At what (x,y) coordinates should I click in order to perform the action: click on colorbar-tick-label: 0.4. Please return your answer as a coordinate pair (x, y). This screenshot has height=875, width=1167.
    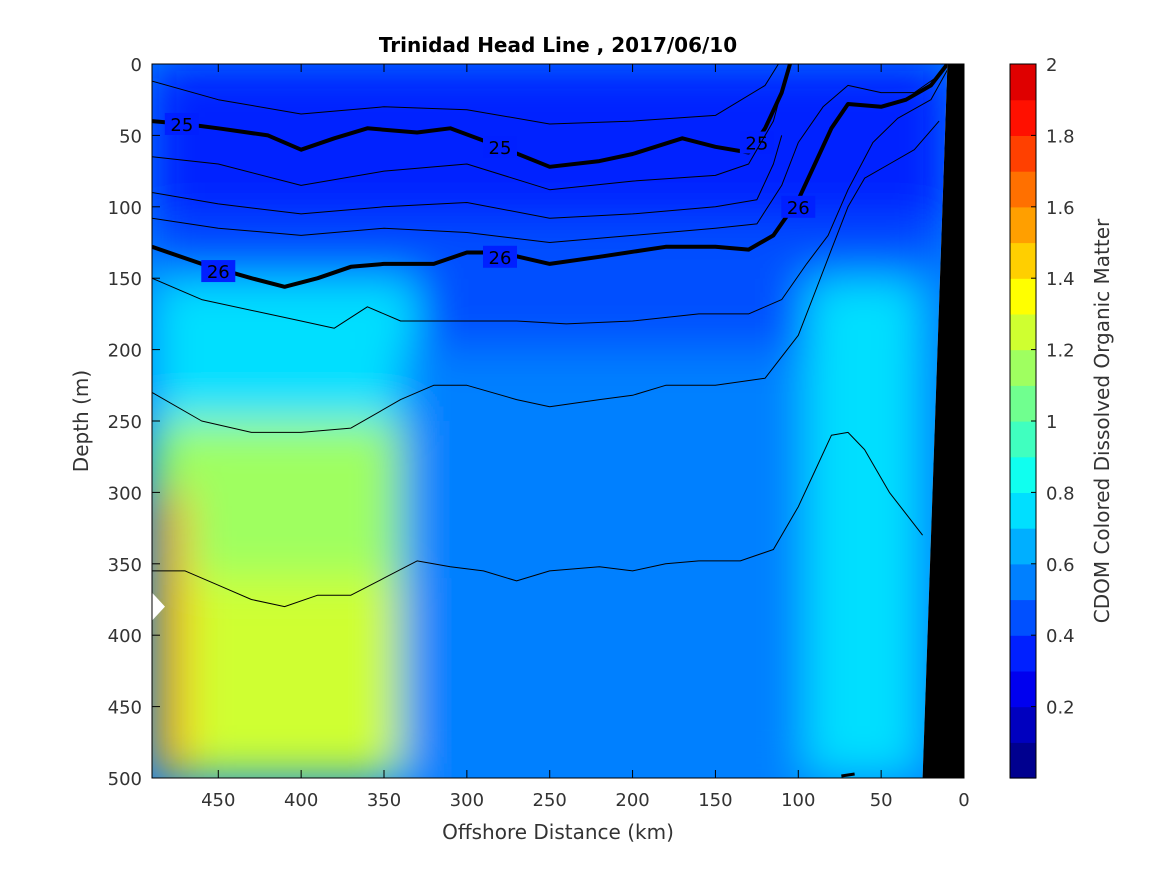
    Looking at the image, I should click on (1060, 636).